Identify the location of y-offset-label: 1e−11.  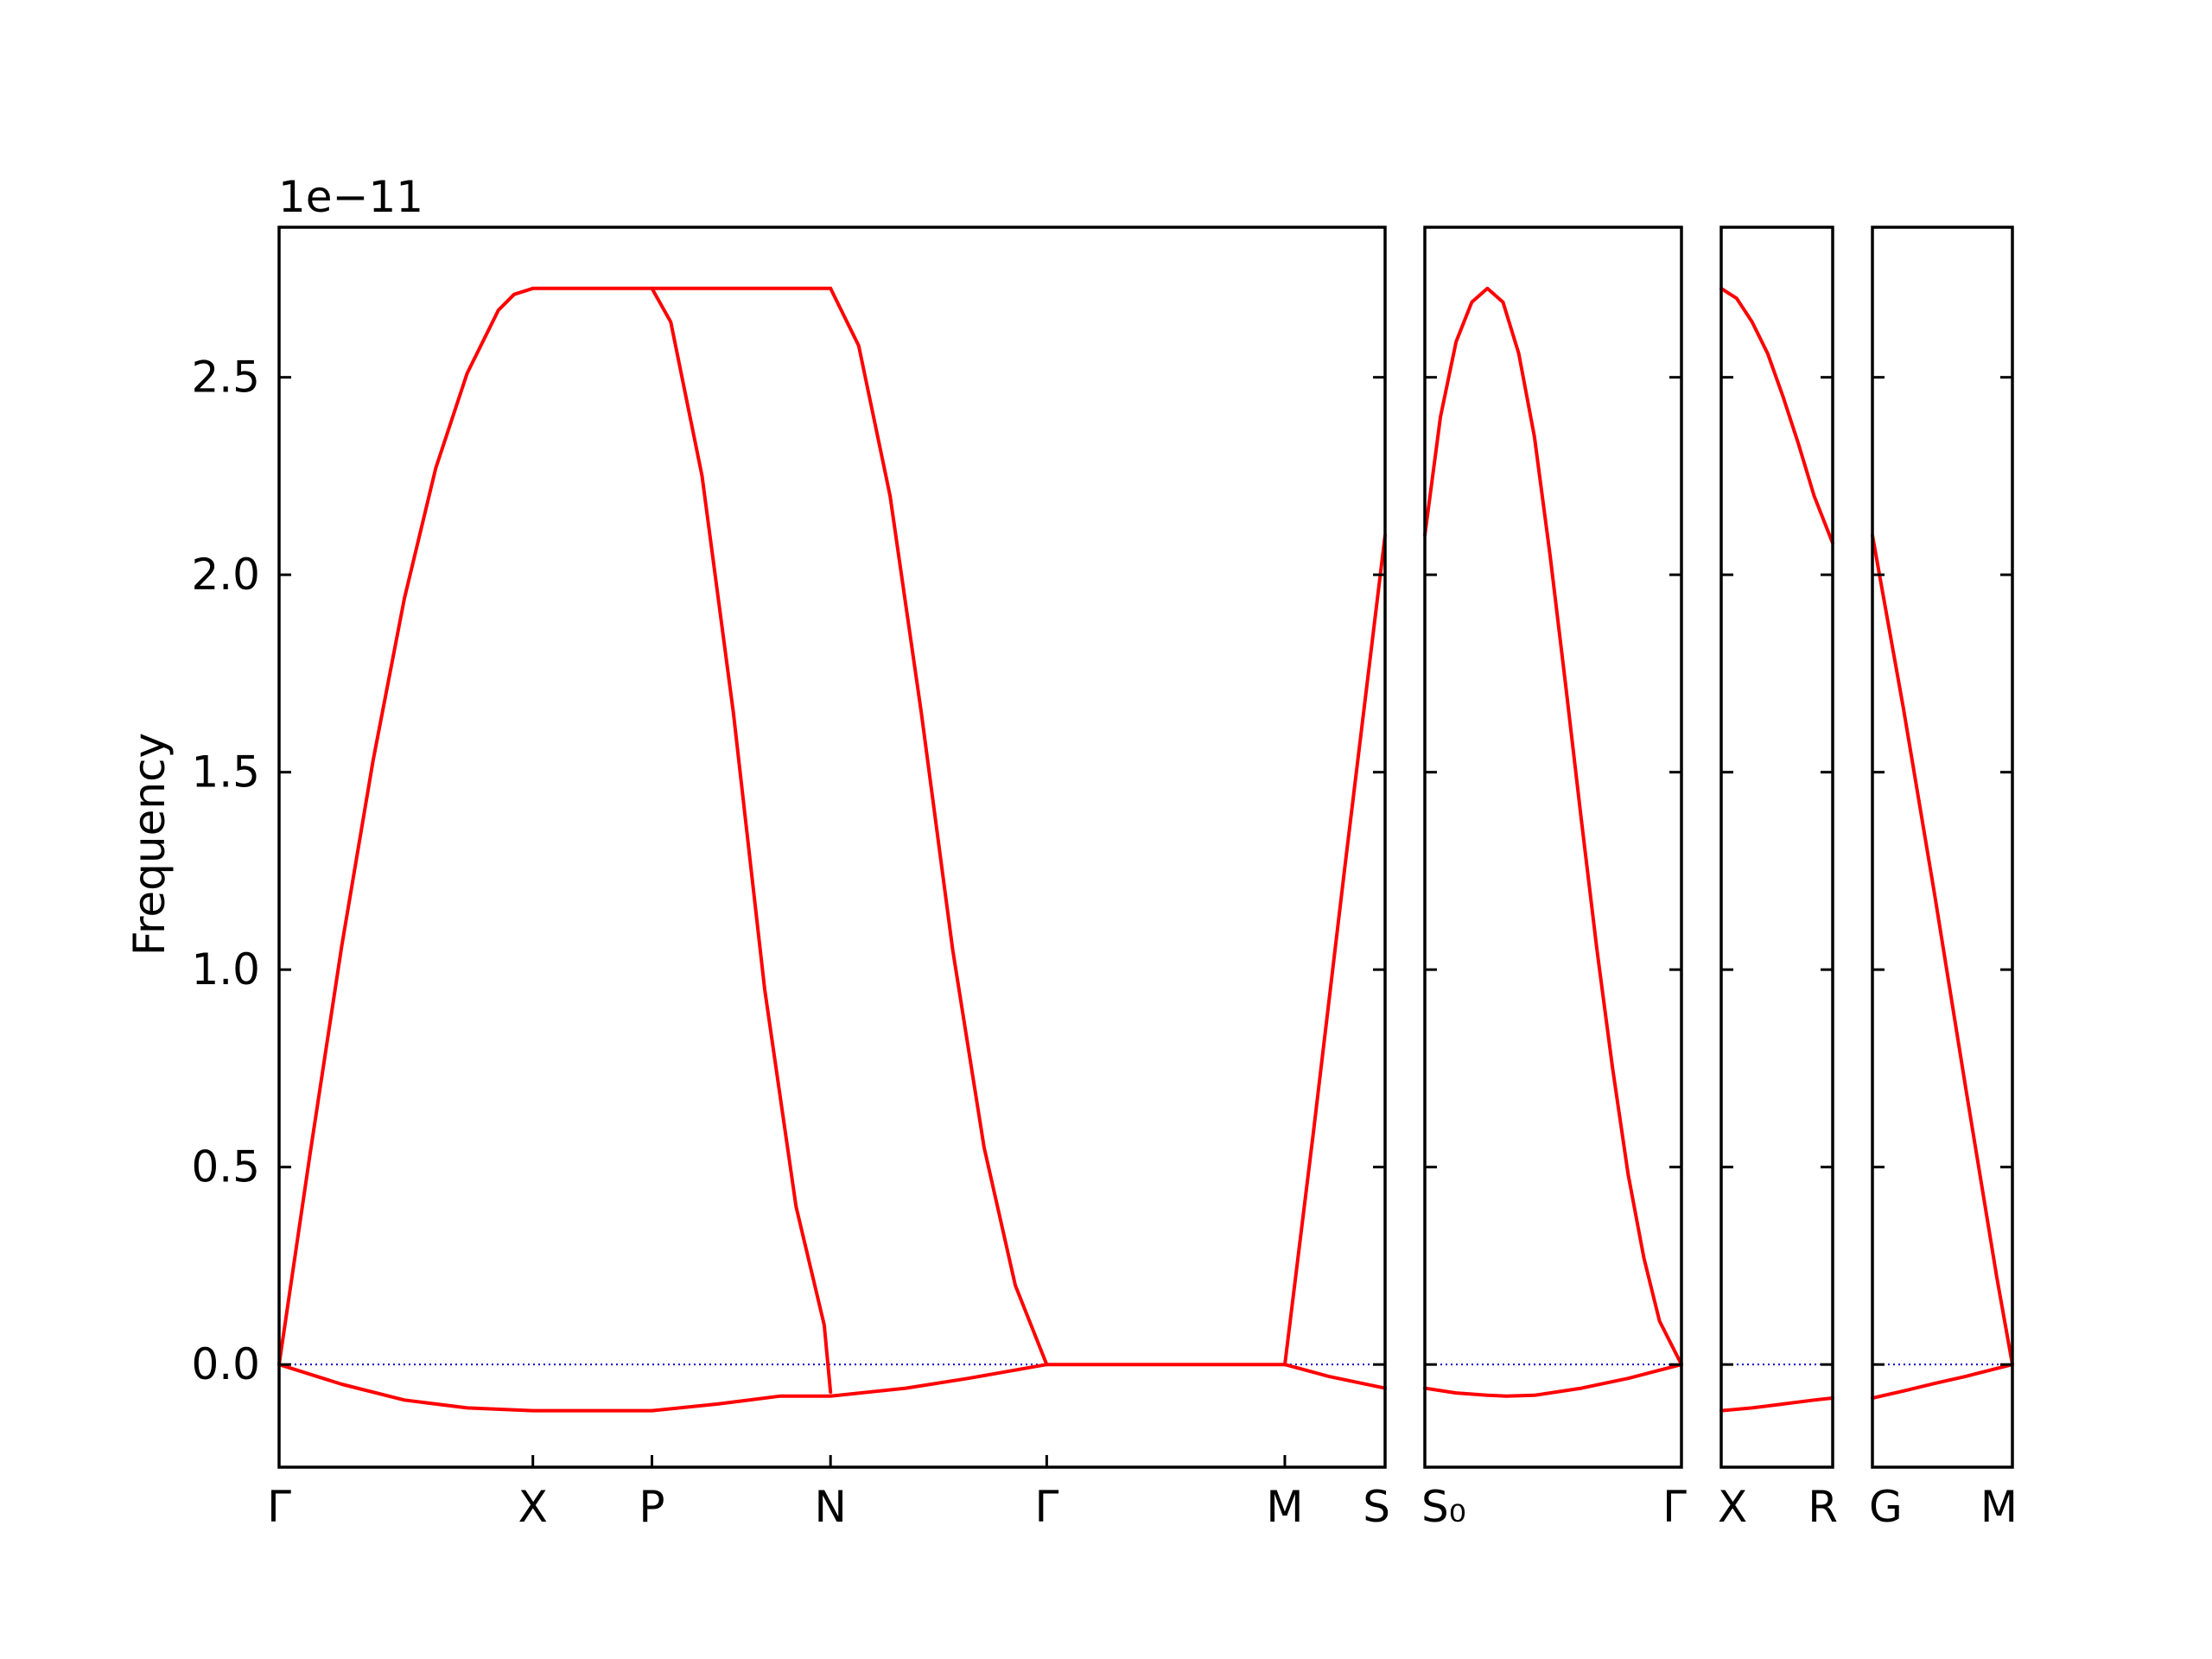
(350, 197).